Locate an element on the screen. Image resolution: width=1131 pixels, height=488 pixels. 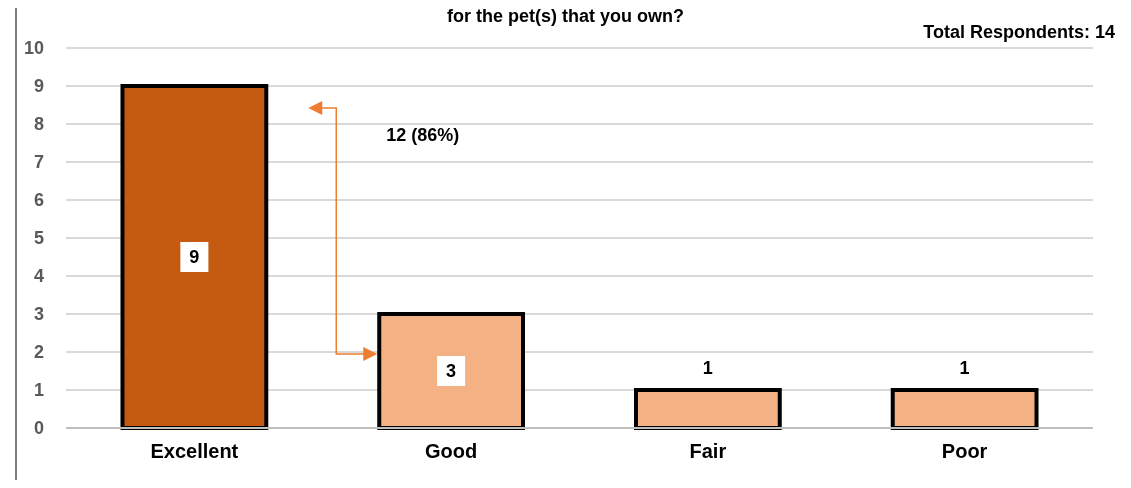
x-tick-label: Excellent is located at coordinates (194, 451).